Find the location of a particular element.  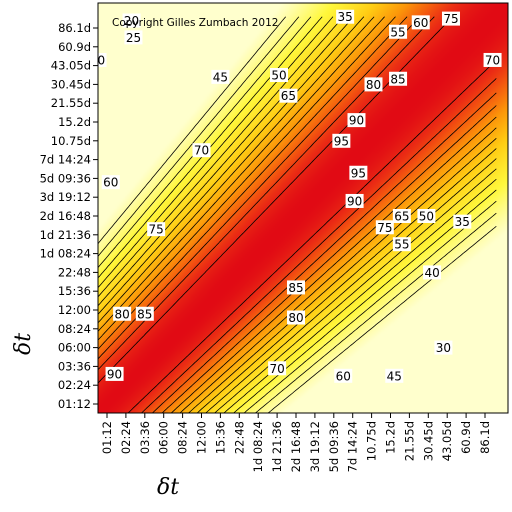

y-tick-label: 1d 08:24 is located at coordinates (65, 254).